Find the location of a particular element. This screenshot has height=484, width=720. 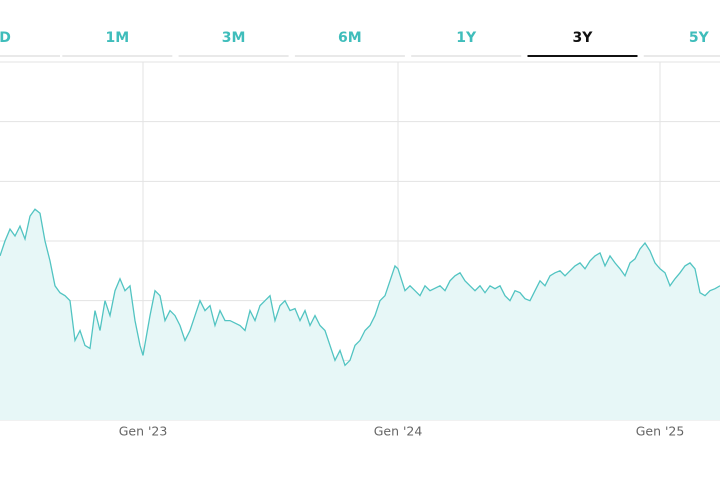

tab-label: 6M is located at coordinates (350, 38).